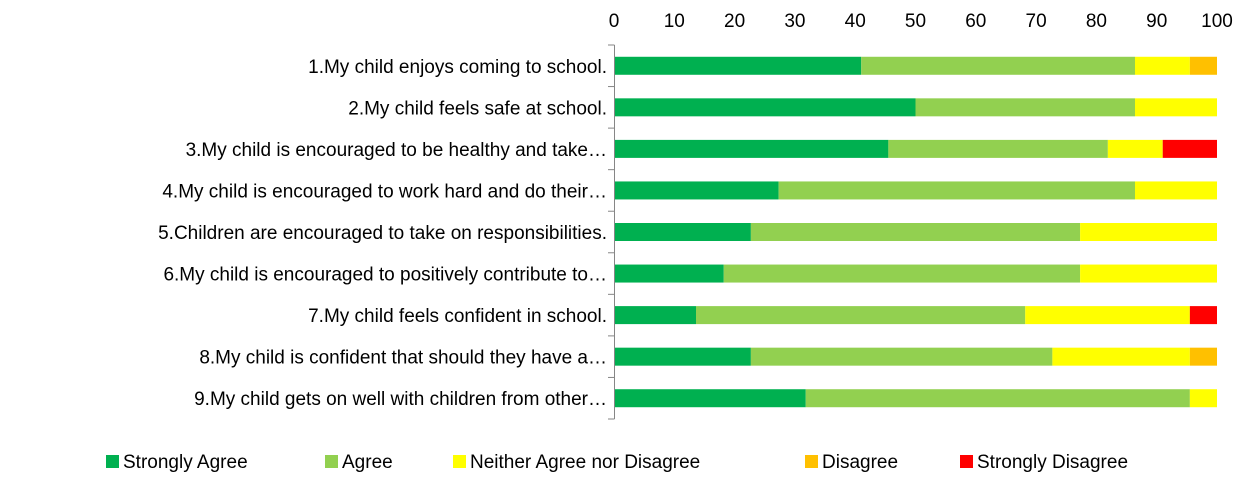  Describe the element at coordinates (1036, 21) in the screenshot. I see `x-tick-label: 70` at that location.